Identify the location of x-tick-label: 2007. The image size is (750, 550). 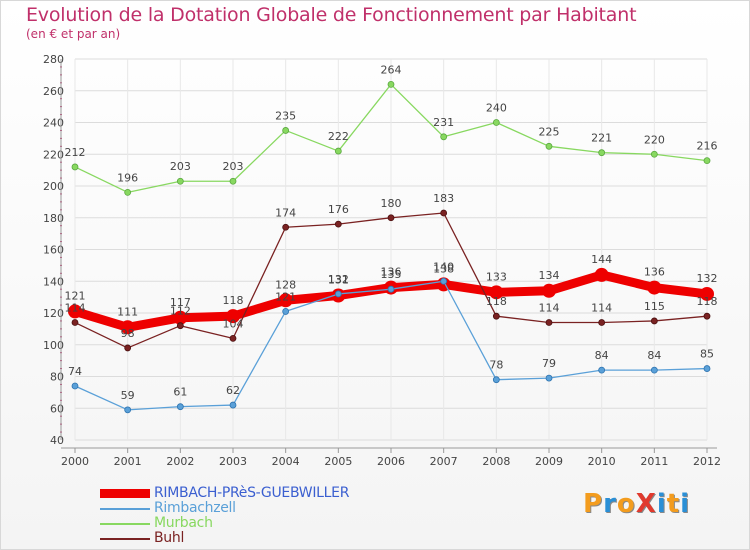
(444, 461).